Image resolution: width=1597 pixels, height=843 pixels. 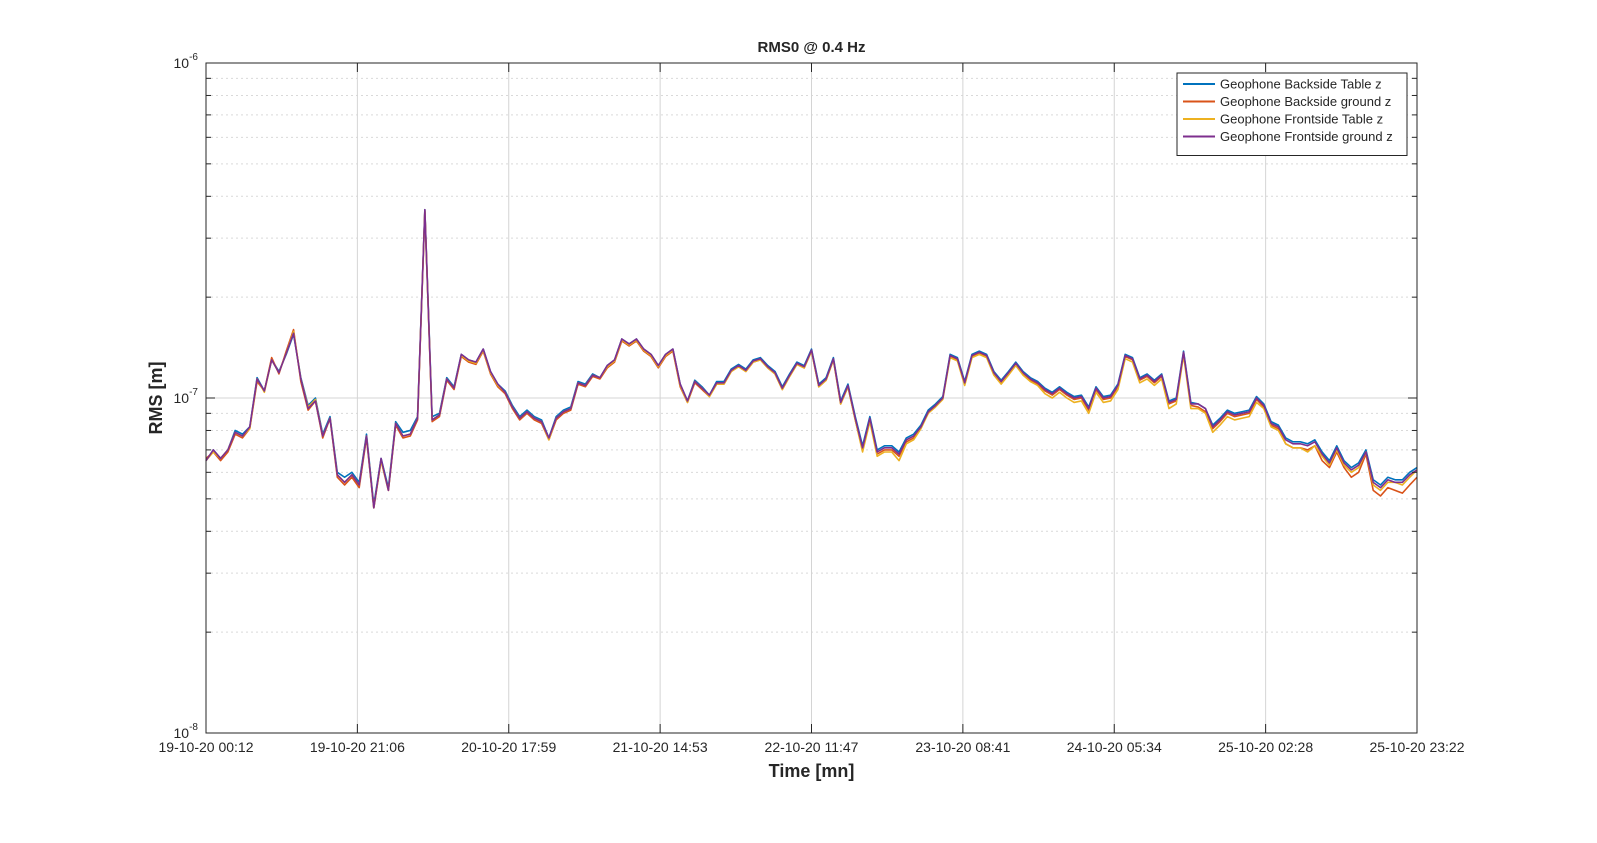 I want to click on legend-label: Geophone Backside Table z, so click(x=1301, y=84).